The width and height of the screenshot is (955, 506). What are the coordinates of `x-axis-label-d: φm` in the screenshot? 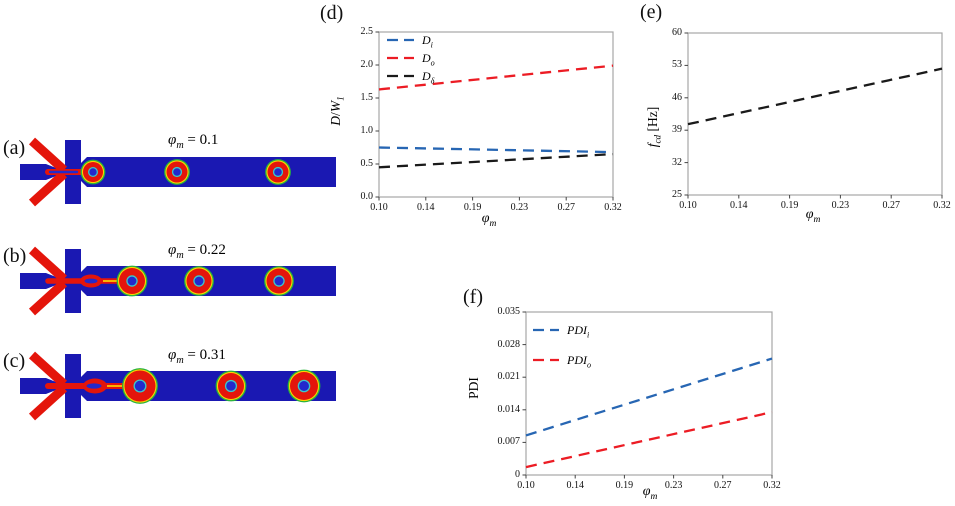 It's located at (489, 220).